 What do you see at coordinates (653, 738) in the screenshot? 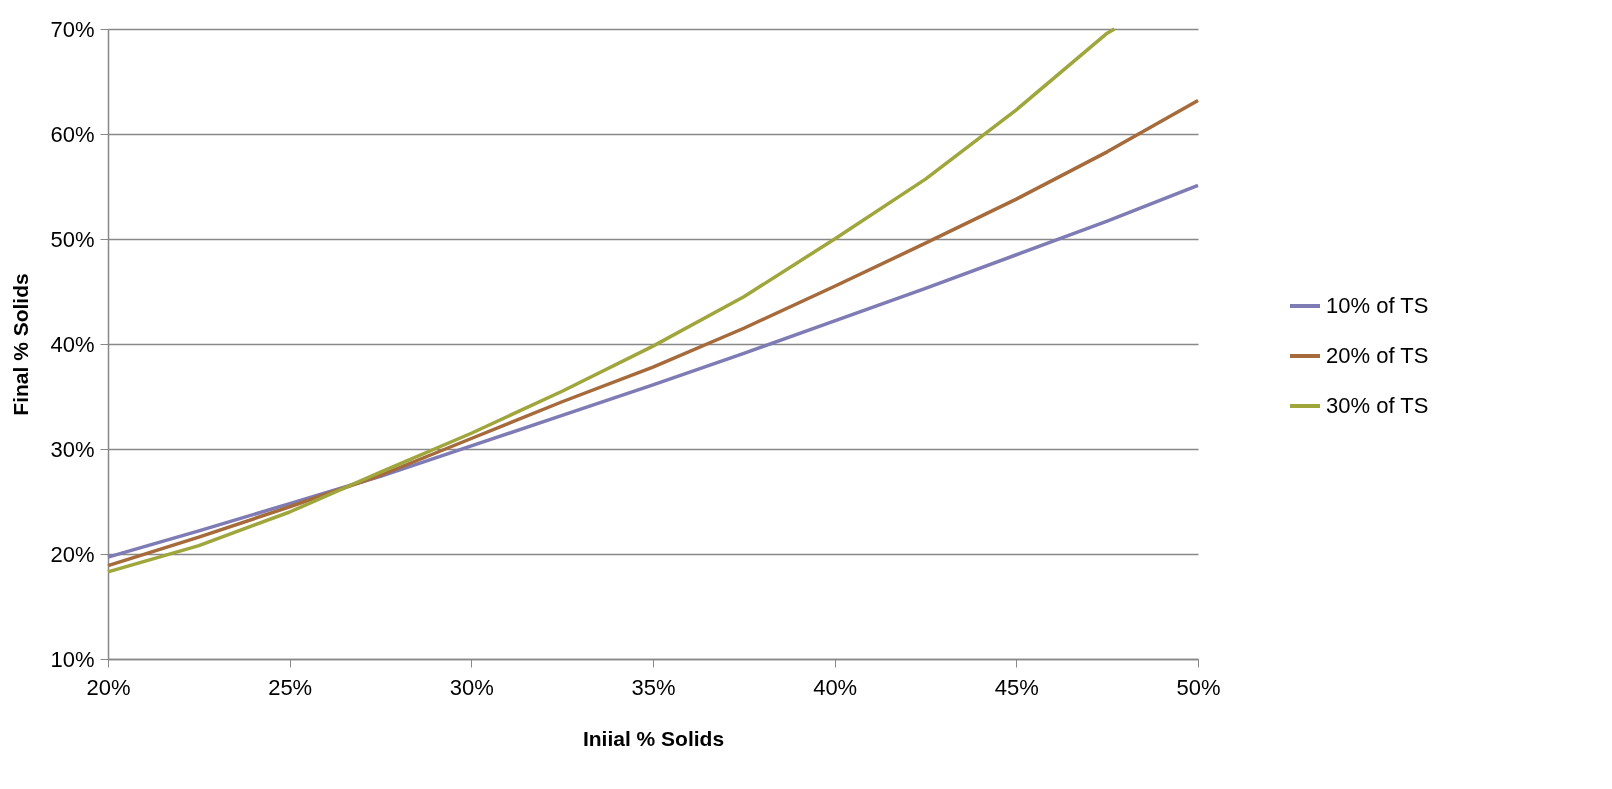
I see `x-axis-title: Iniial % Solids` at bounding box center [653, 738].